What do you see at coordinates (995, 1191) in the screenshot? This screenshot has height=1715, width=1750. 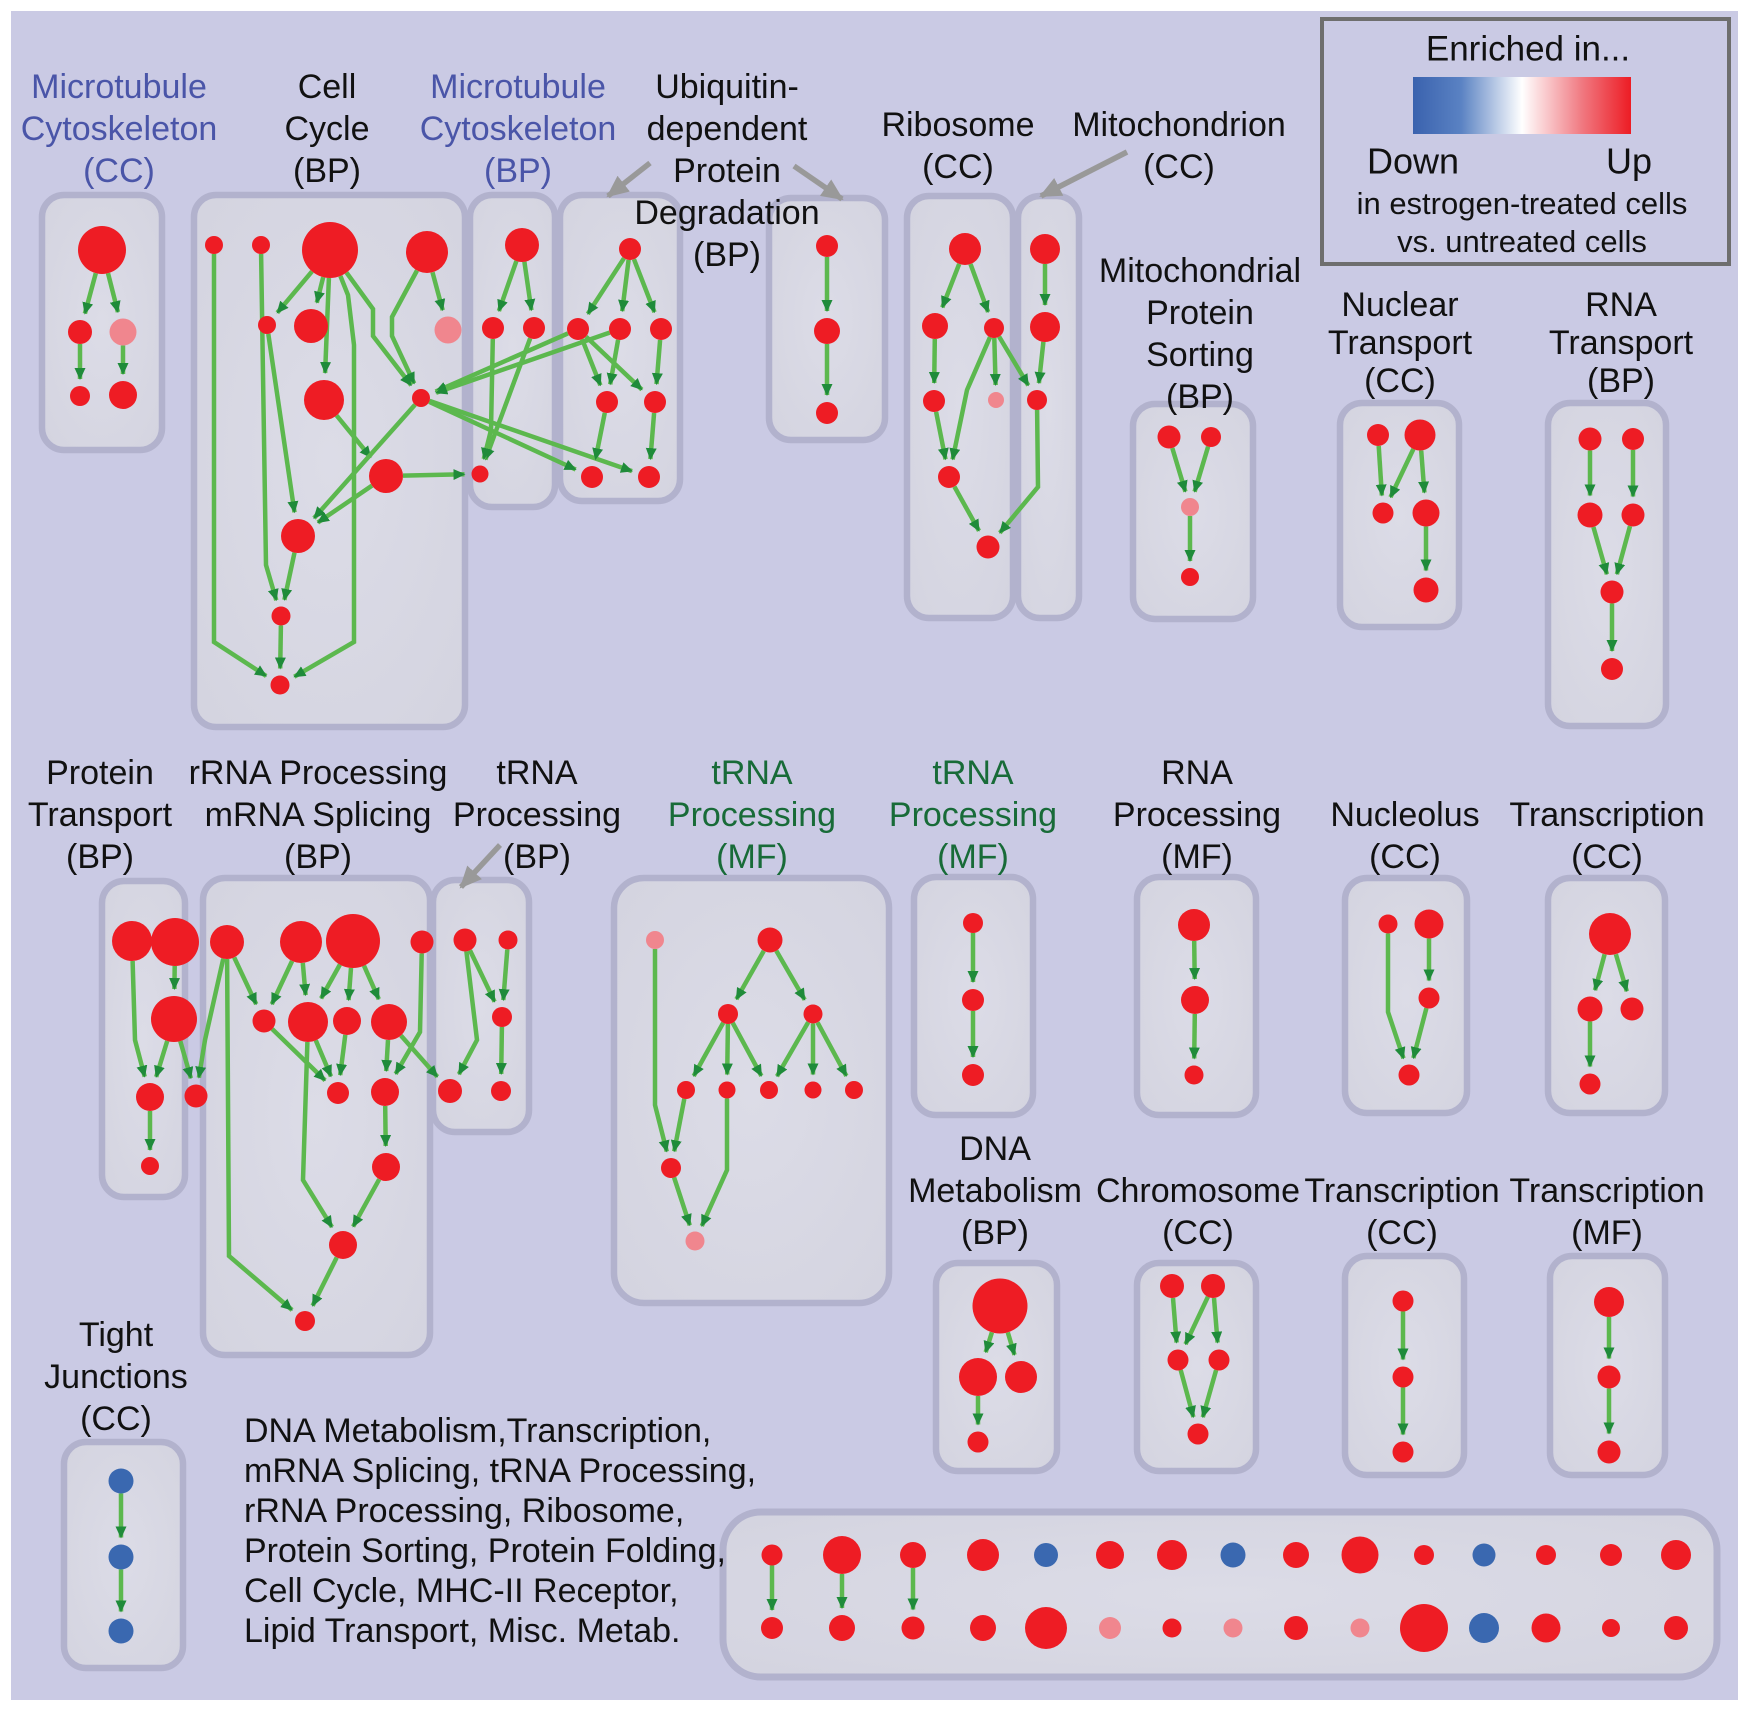 I see `svg-text: Metabolism` at bounding box center [995, 1191].